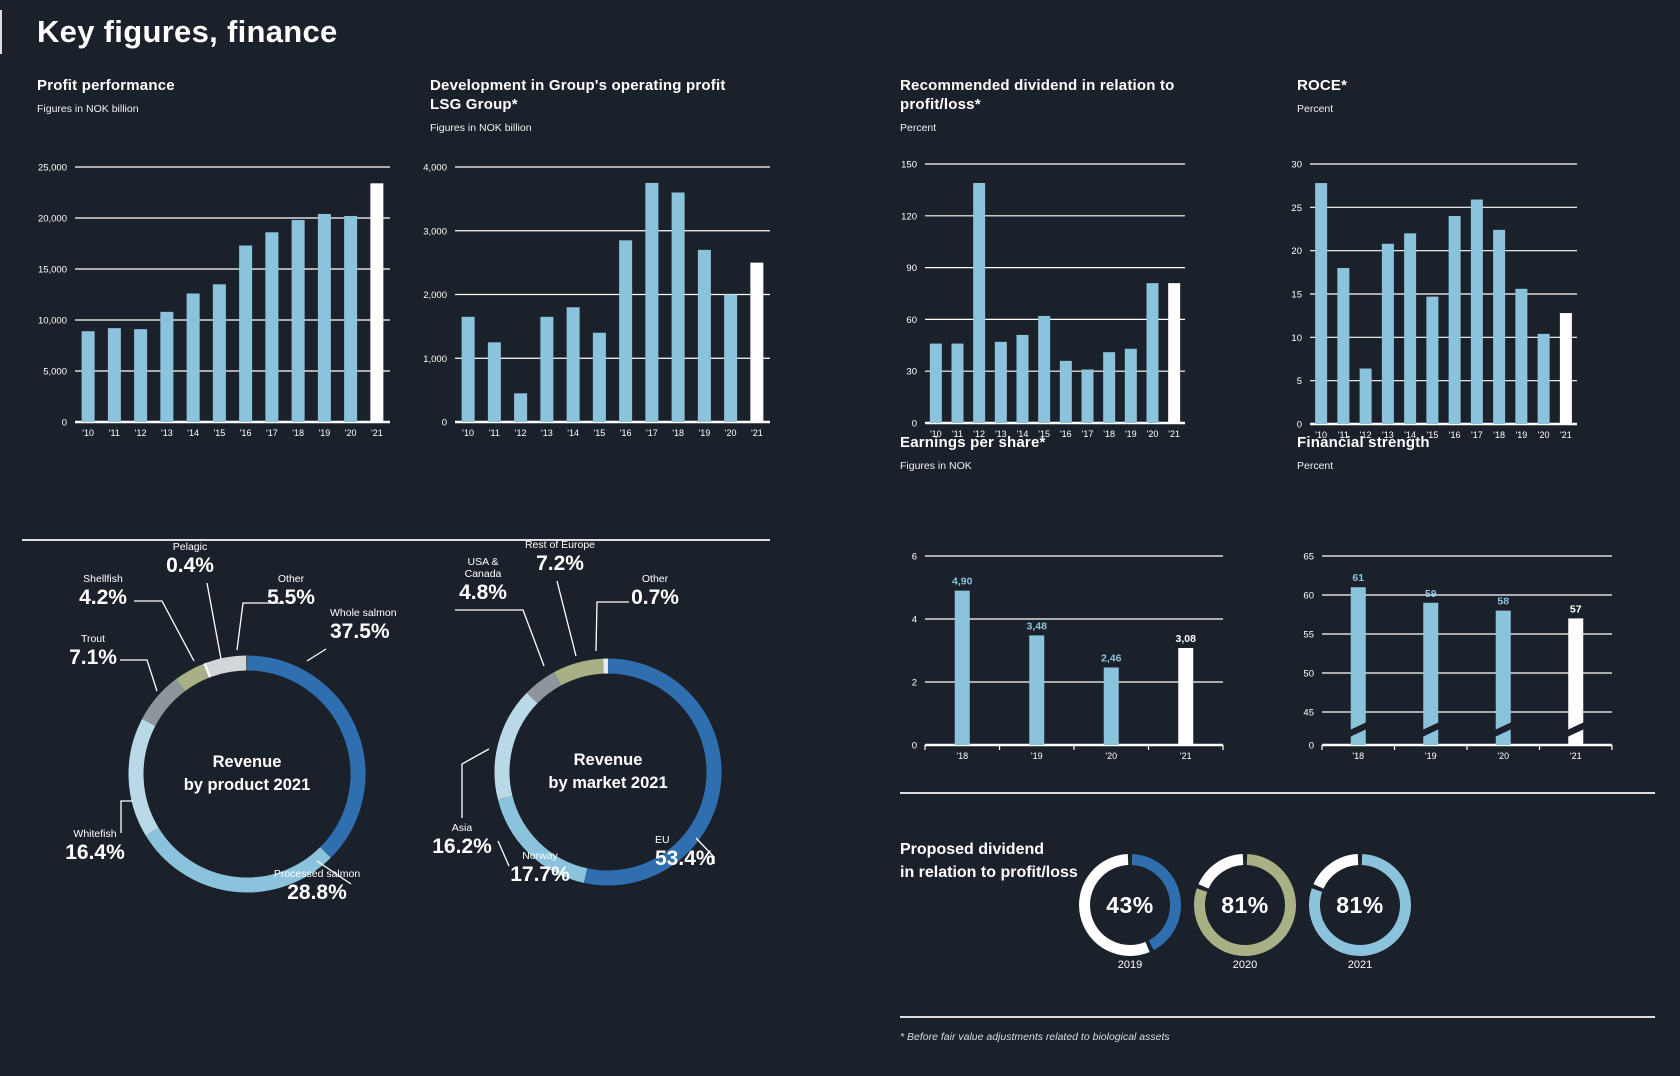  What do you see at coordinates (972, 849) in the screenshot?
I see `gauges-title-line1: Proposed dividend` at bounding box center [972, 849].